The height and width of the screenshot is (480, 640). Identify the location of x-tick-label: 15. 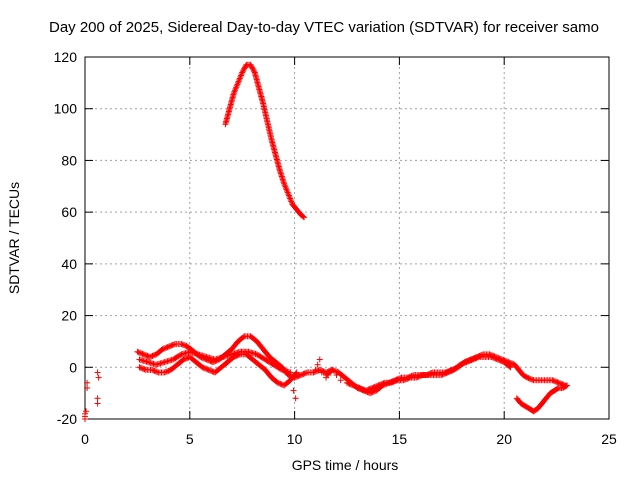
(400, 439).